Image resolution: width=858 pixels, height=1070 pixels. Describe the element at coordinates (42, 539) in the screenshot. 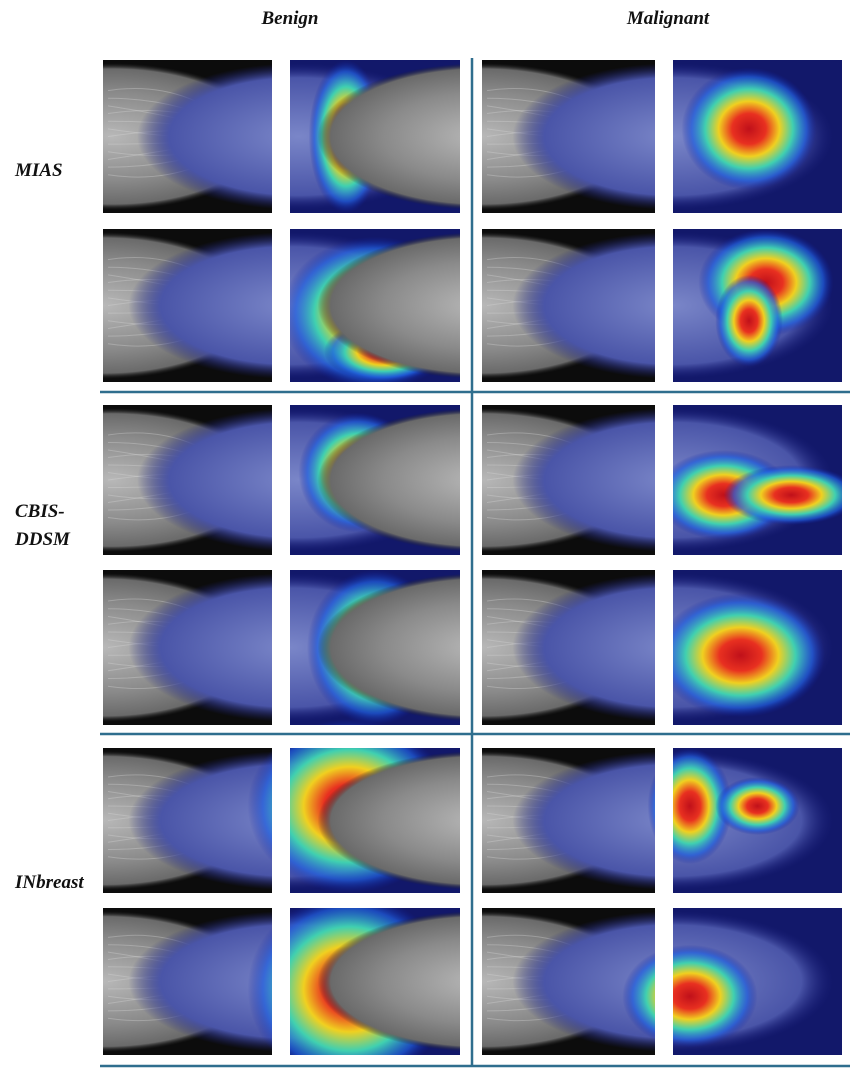

I see `row-label: DDSM` at that location.